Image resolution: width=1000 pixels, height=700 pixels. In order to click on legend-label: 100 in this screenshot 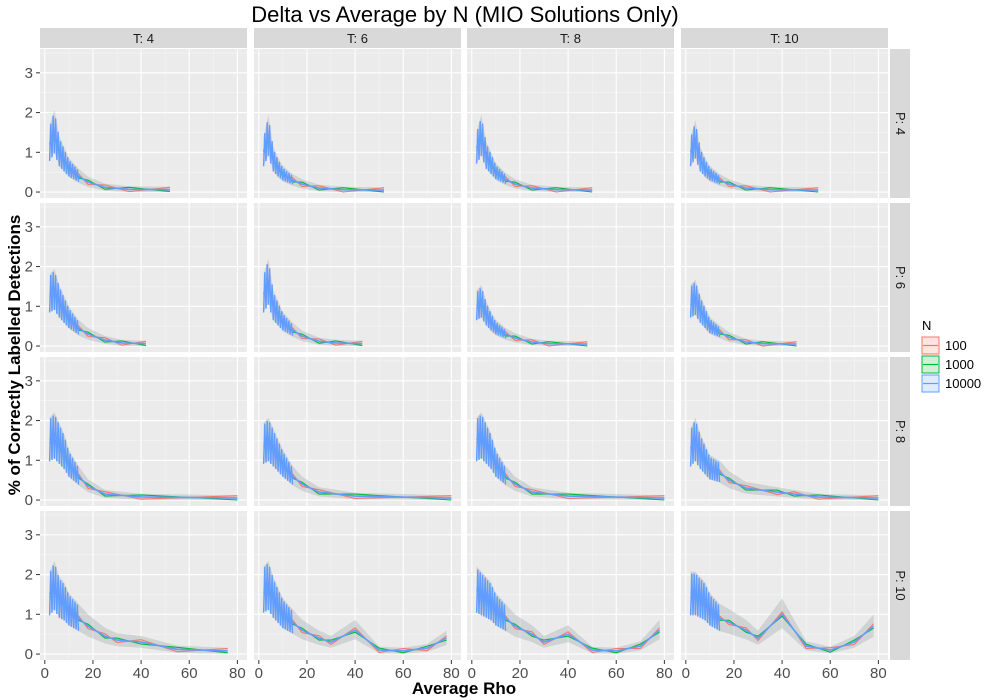, I will do `click(956, 345)`.